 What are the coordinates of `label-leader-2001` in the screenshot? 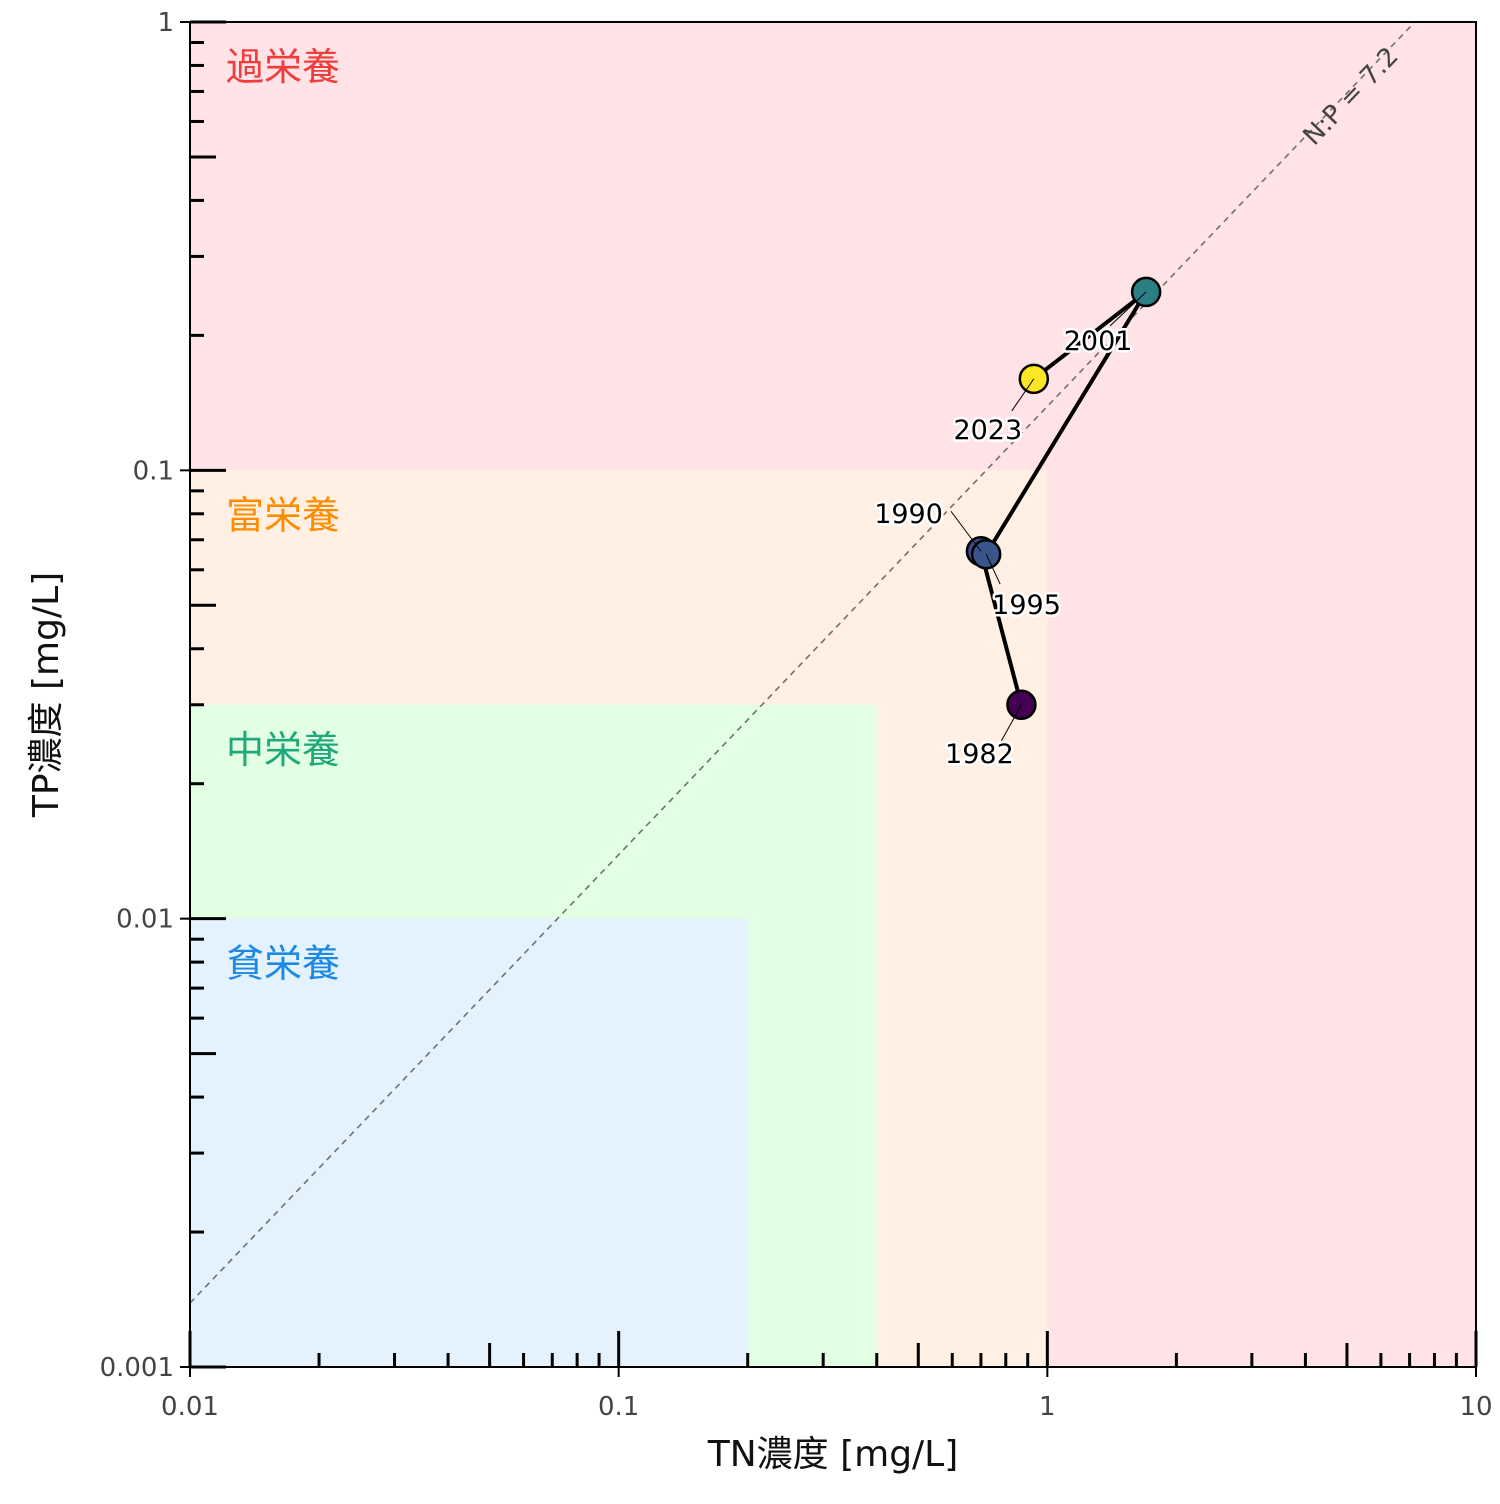 It's located at (1128, 309).